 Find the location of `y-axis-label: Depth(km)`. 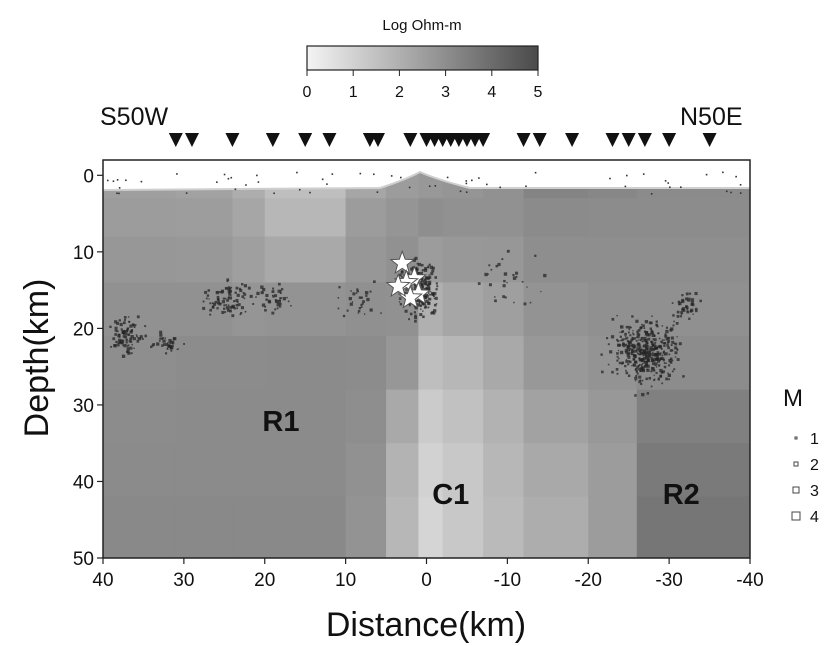

y-axis-label: Depth(km) is located at coordinates (37, 358).